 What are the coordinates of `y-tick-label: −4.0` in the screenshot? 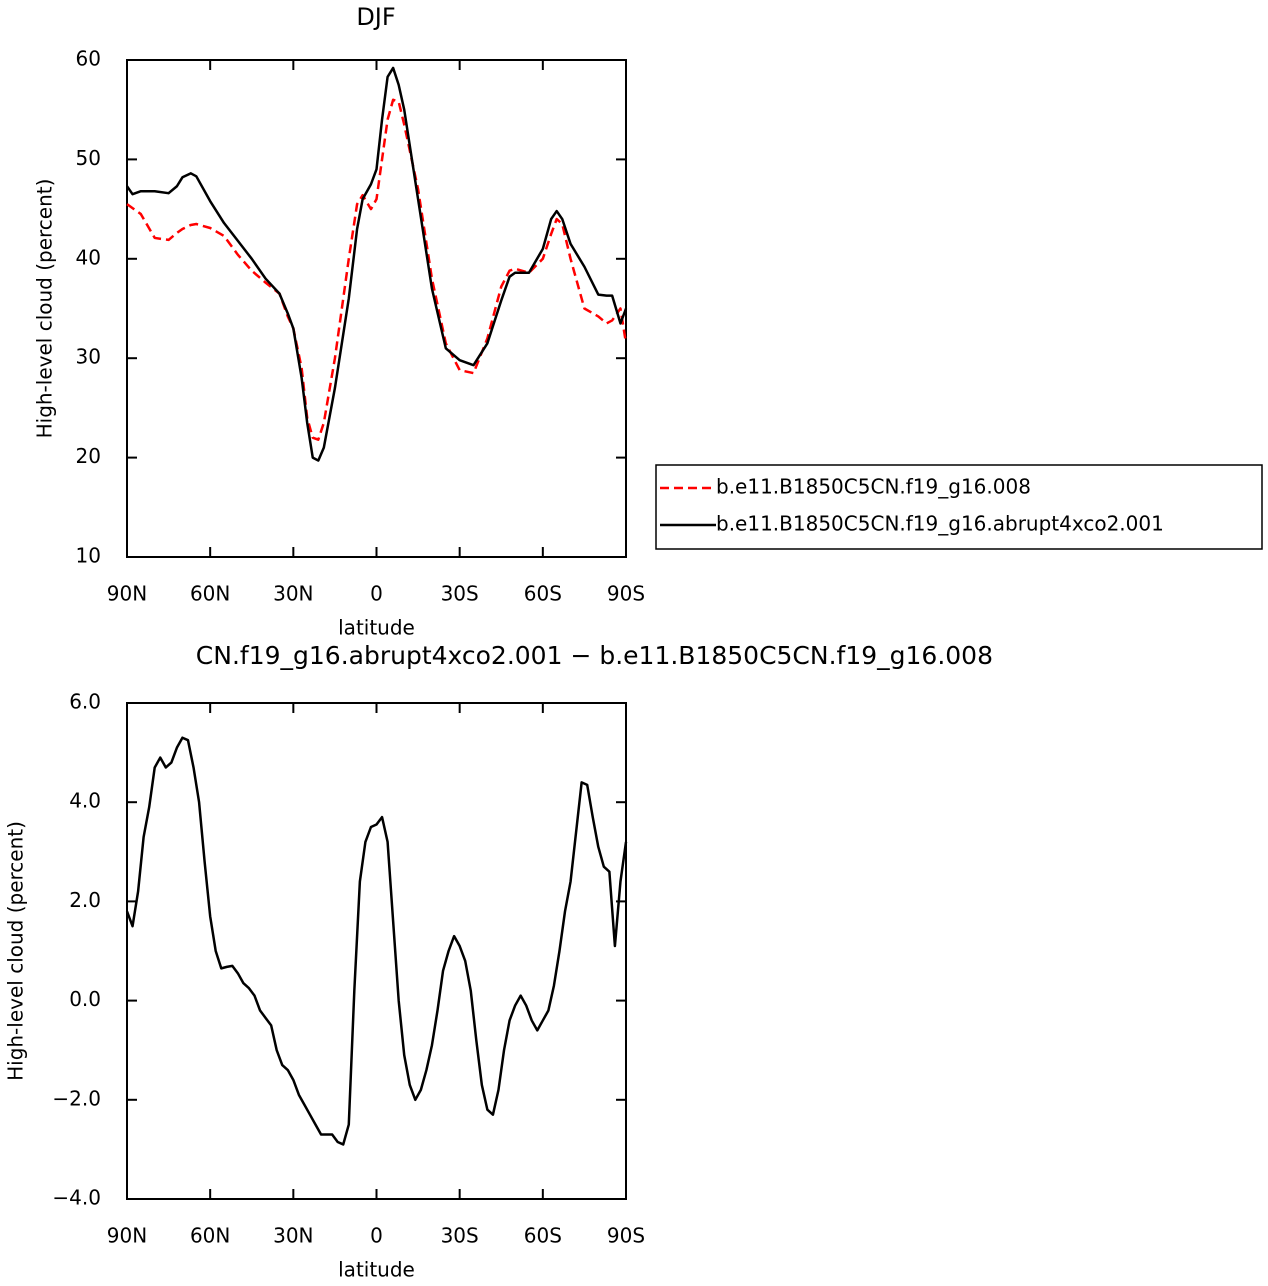 It's located at (76, 1198).